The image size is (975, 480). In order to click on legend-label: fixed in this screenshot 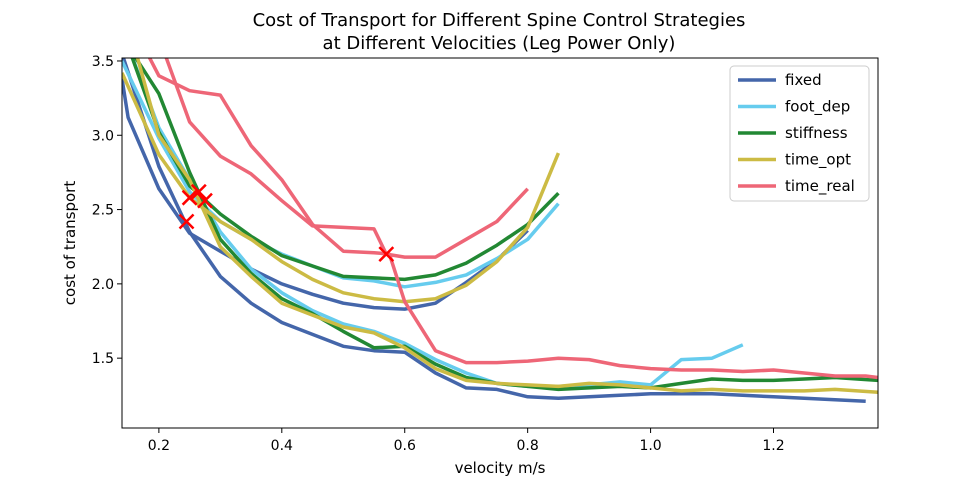, I will do `click(803, 80)`.